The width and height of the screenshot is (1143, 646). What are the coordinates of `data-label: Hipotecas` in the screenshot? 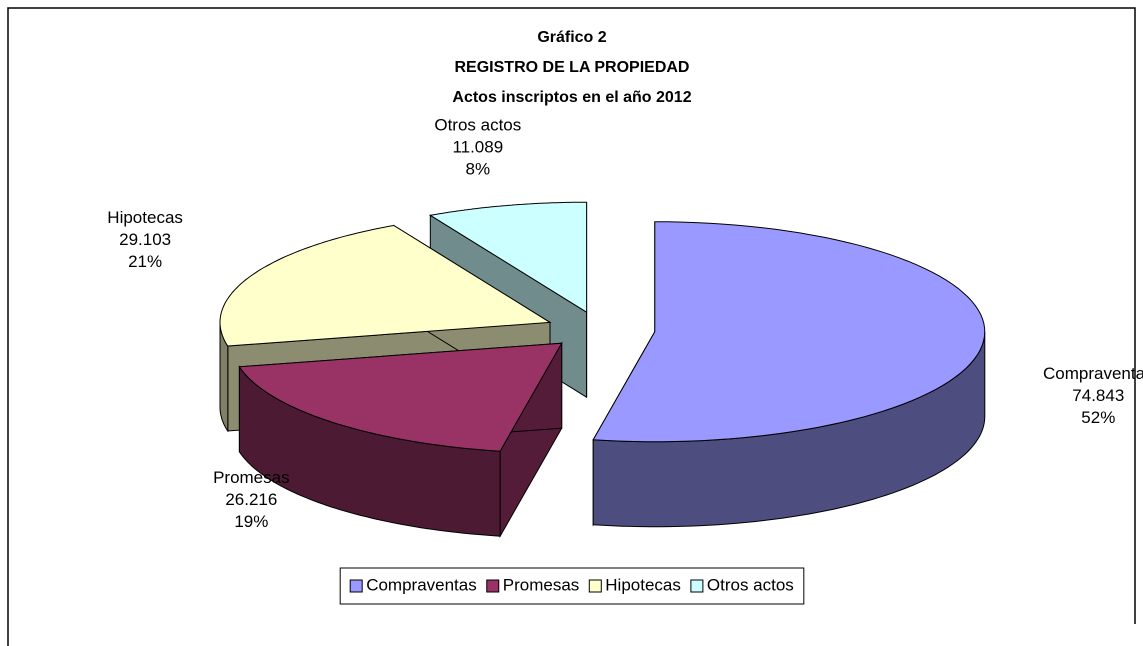 It's located at (145, 217).